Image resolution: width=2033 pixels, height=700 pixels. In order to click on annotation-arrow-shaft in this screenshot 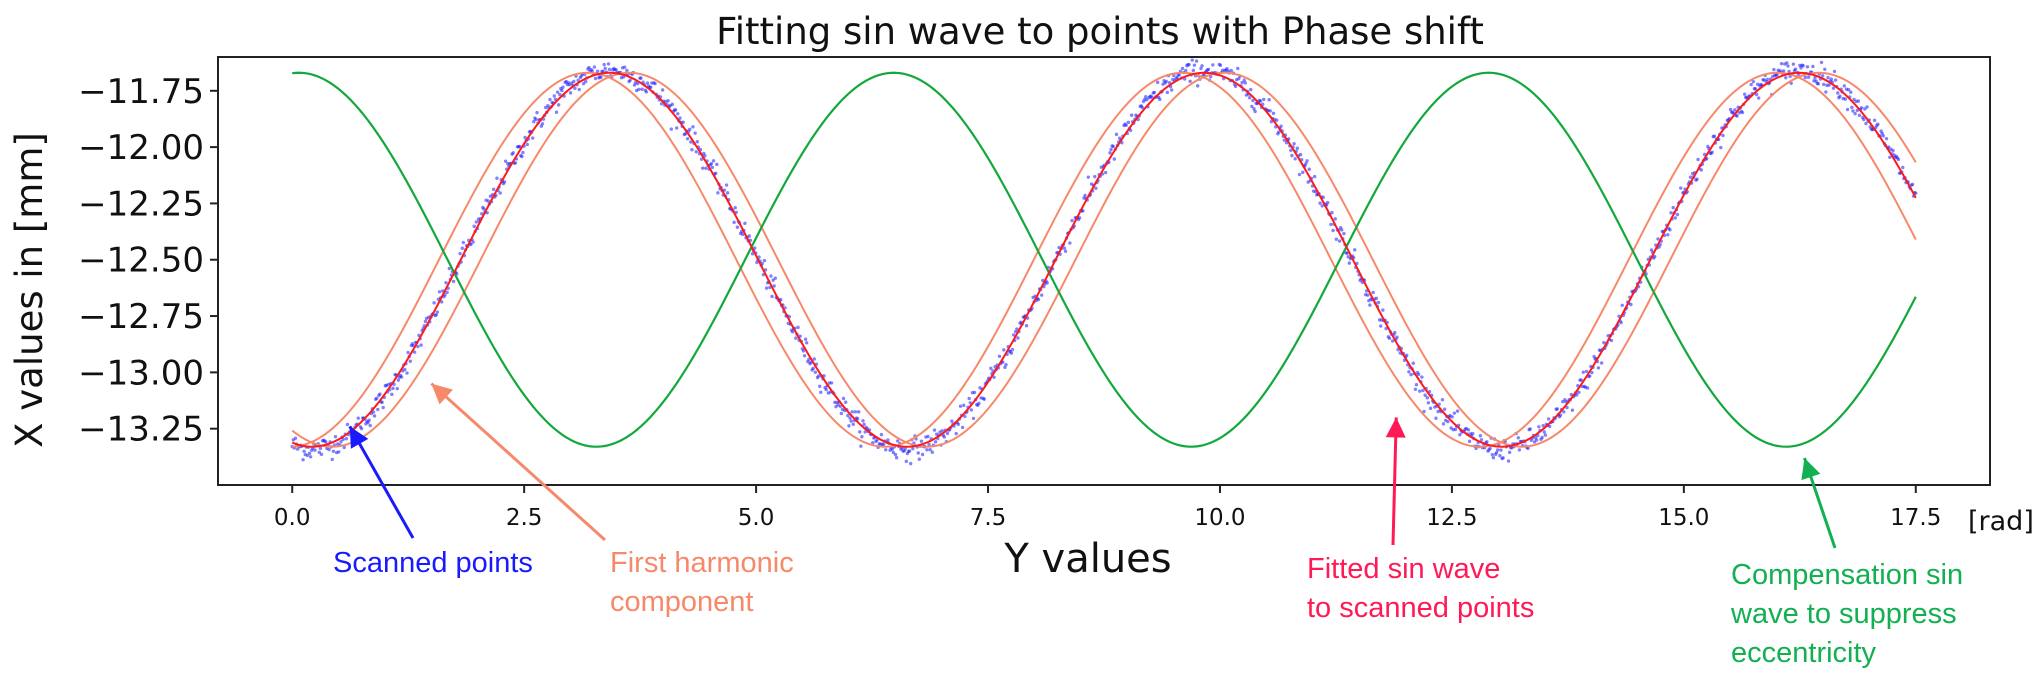, I will do `click(1394, 481)`.